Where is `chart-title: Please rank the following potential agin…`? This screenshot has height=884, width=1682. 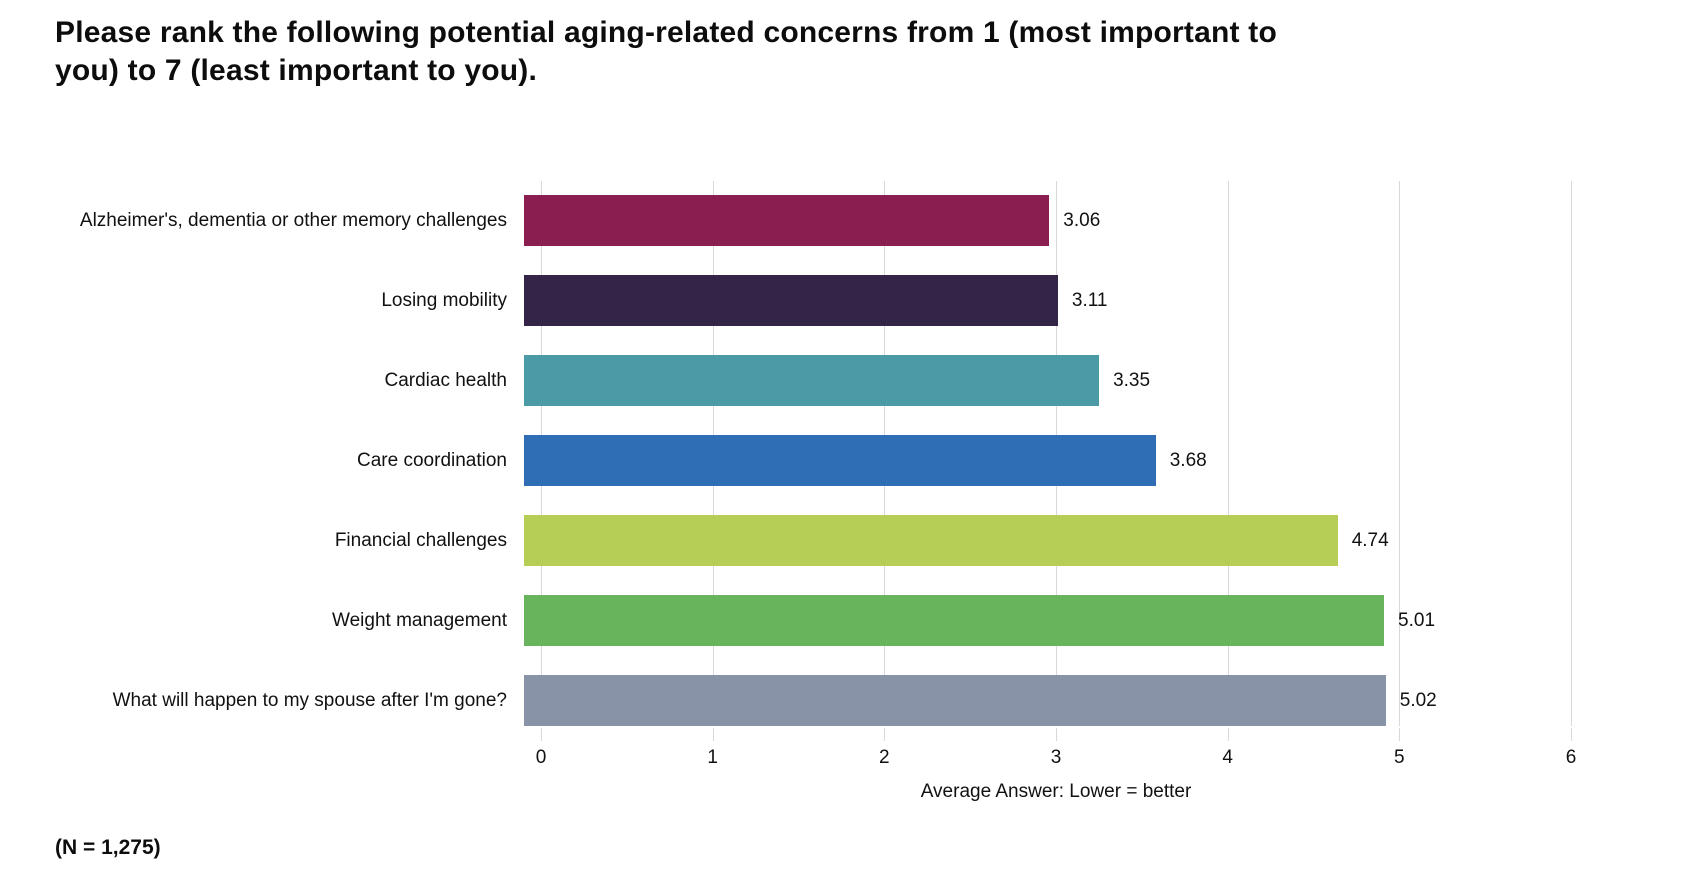
chart-title: Please rank the following potential agin… is located at coordinates (666, 52).